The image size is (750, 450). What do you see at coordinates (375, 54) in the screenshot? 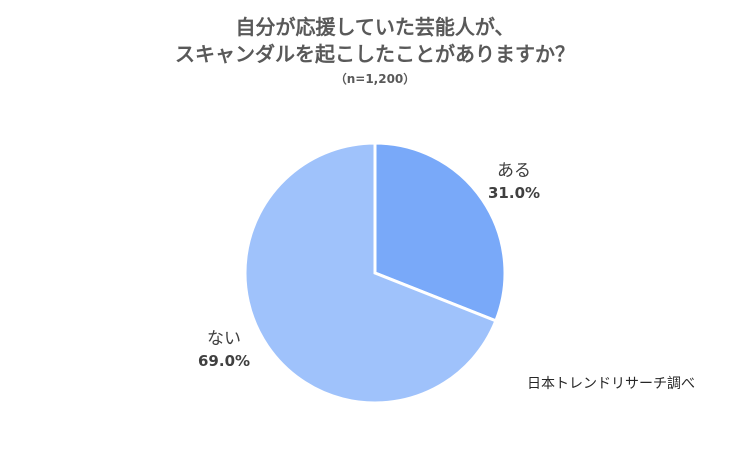
I see `chart-title-line-2: スキャンダルを起こしたことがありますか？` at bounding box center [375, 54].